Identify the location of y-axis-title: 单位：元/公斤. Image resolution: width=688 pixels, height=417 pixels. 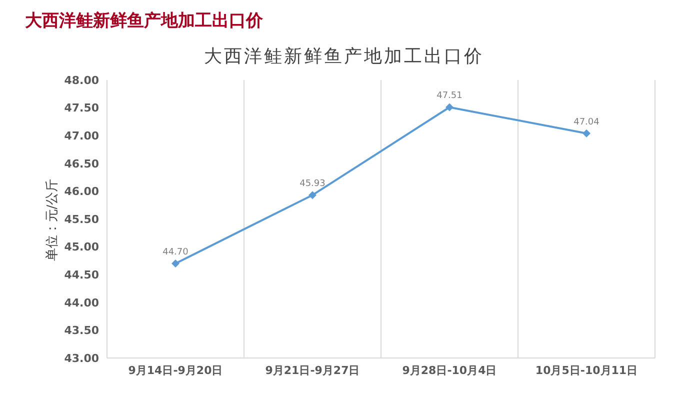
(52, 220).